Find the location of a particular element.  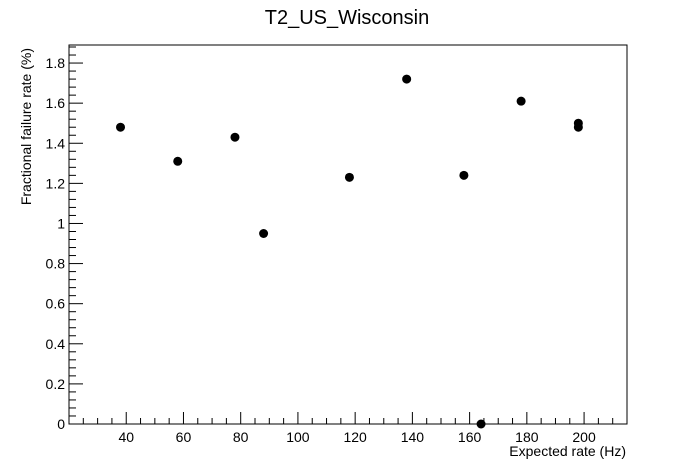

x-axis-label: Expected rate (Hz) is located at coordinates (567, 451).